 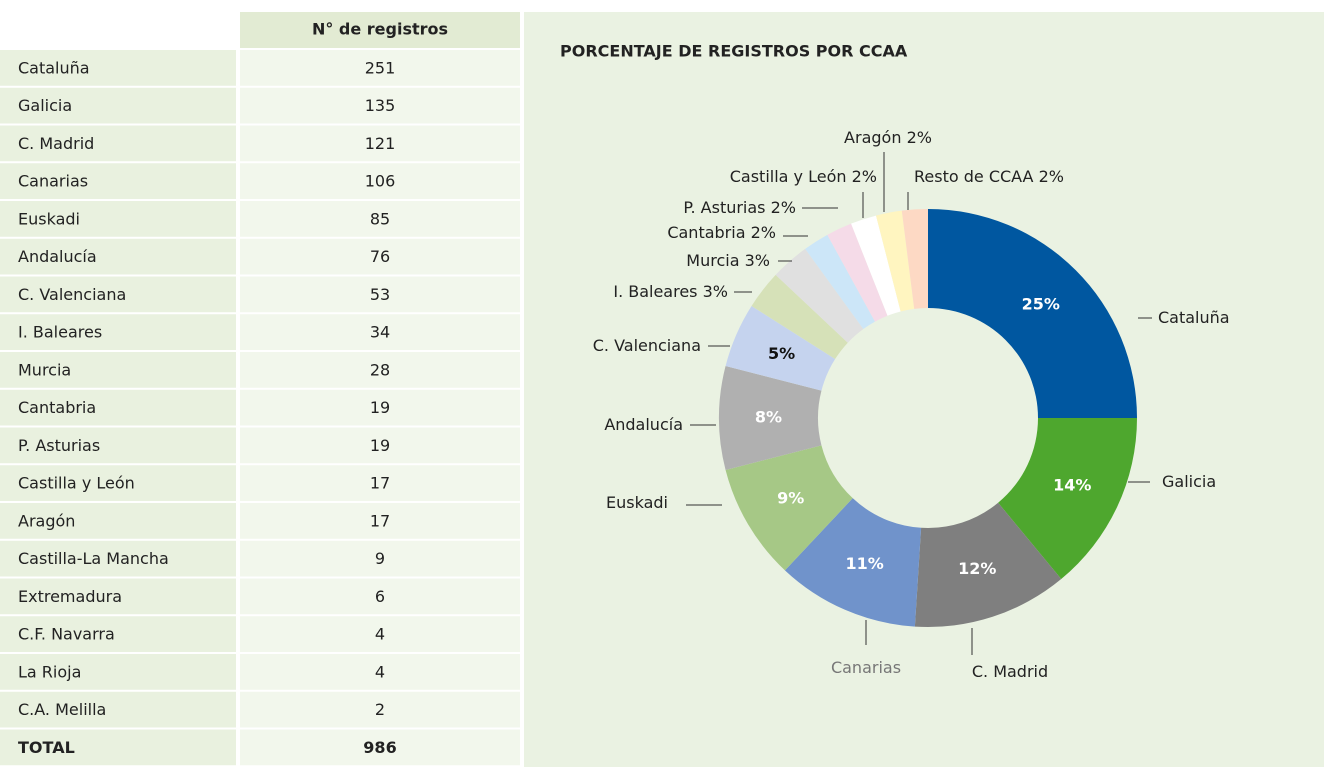 I want to click on row-name: Cantabria, so click(x=57, y=407).